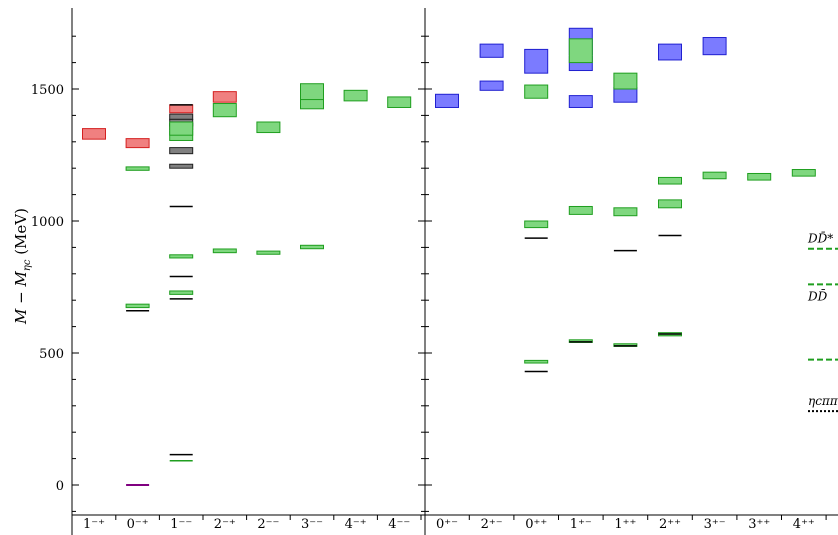 The height and width of the screenshot is (535, 838). What do you see at coordinates (47, 222) in the screenshot?
I see `y-tick-label: 1000` at bounding box center [47, 222].